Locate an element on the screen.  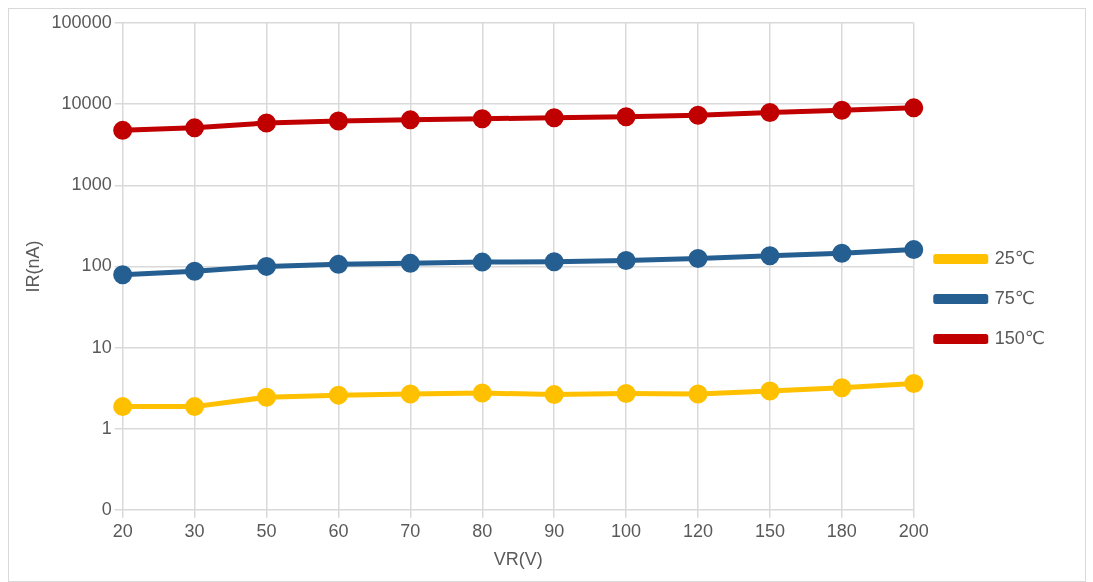
x-tick-label: 80 is located at coordinates (482, 530).